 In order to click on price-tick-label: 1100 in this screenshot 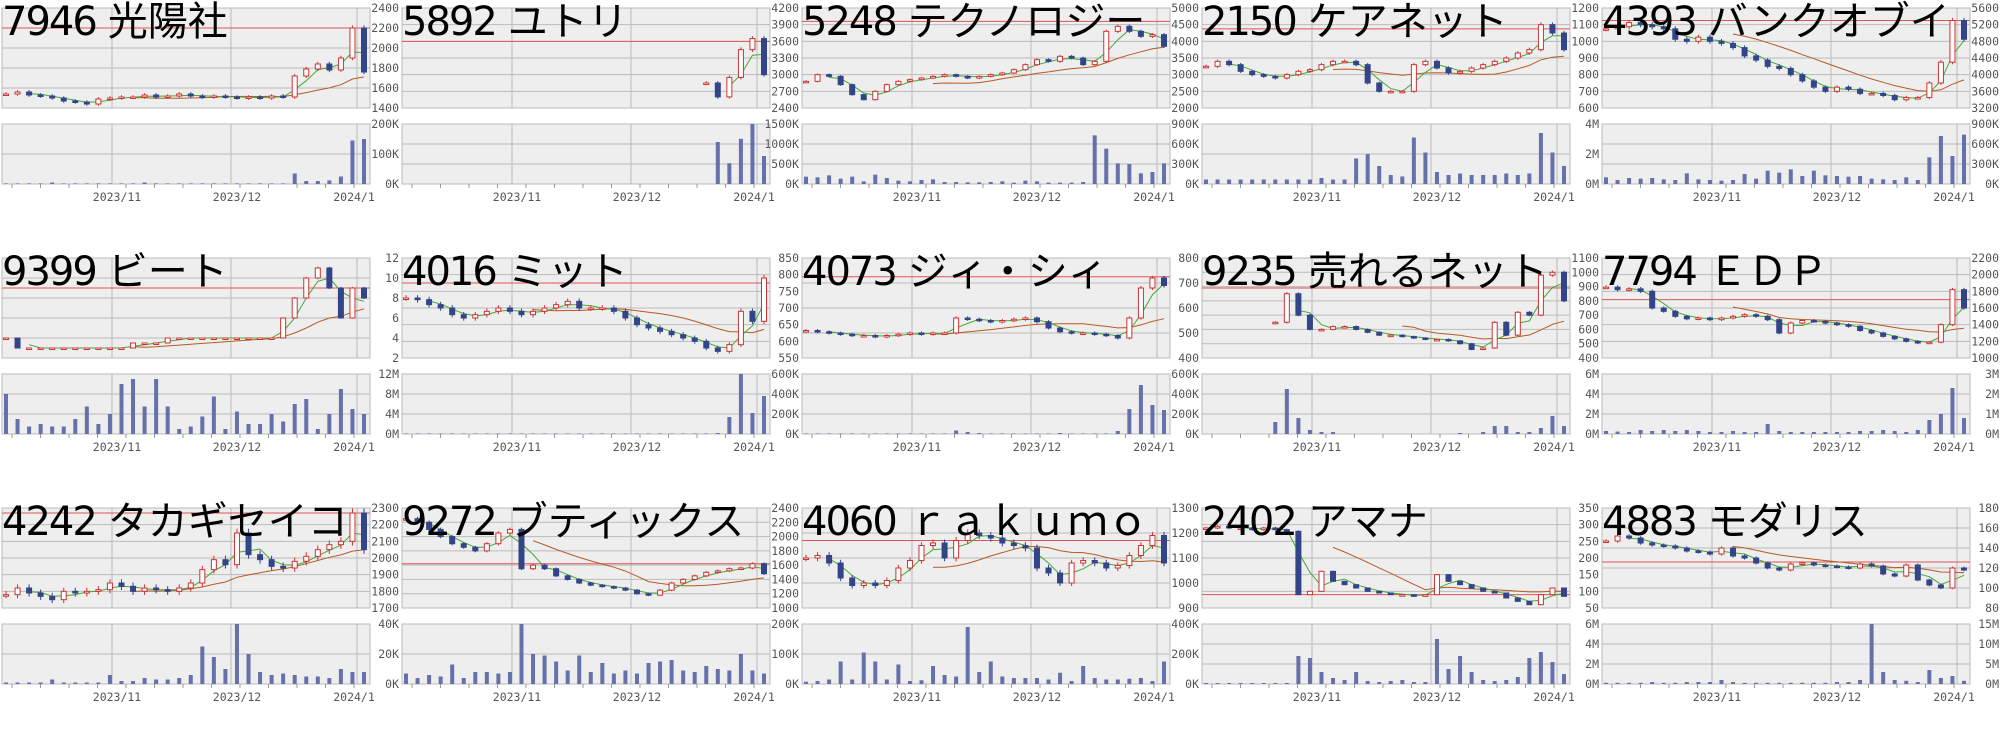, I will do `click(1585, 25)`.